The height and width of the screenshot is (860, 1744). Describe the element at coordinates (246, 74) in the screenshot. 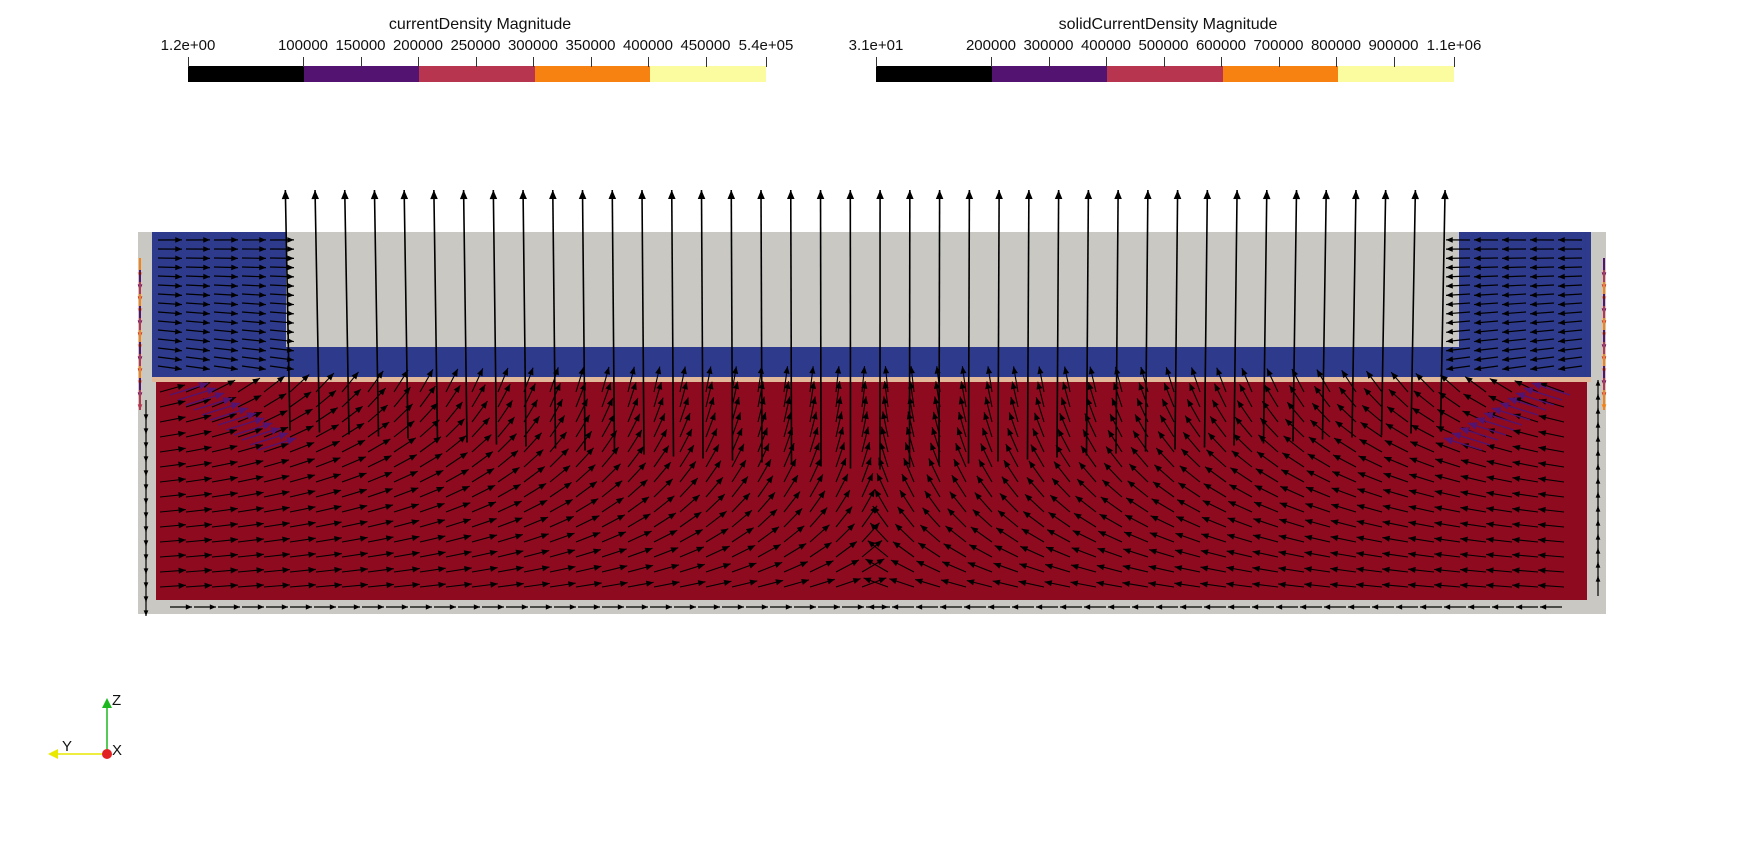

I see `colorbar-segment` at that location.